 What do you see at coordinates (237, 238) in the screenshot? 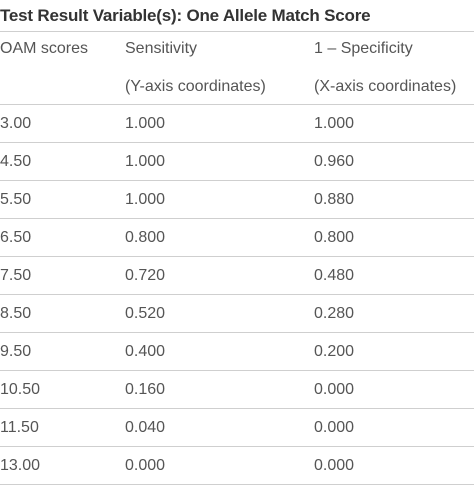
I see `table-row: 6.50 0.800 0.800` at bounding box center [237, 238].